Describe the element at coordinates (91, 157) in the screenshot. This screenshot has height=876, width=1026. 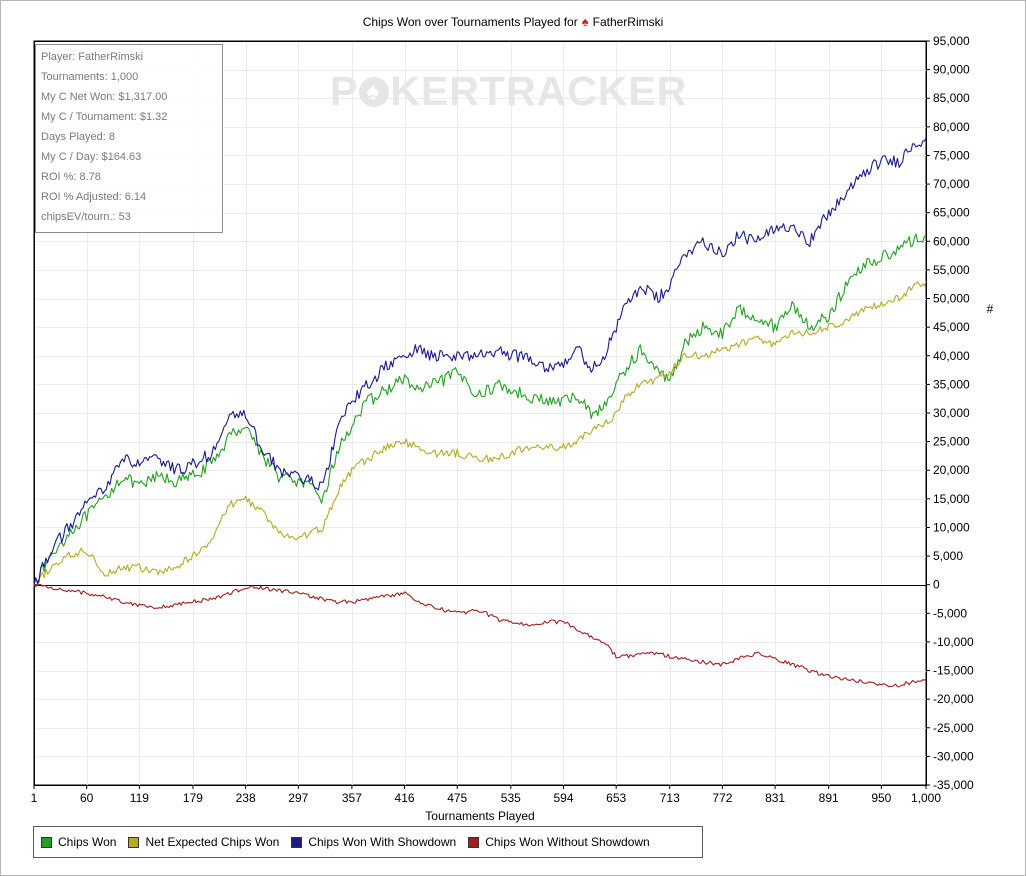
I see `stat-per-day: My C / Day: $164.63` at that location.